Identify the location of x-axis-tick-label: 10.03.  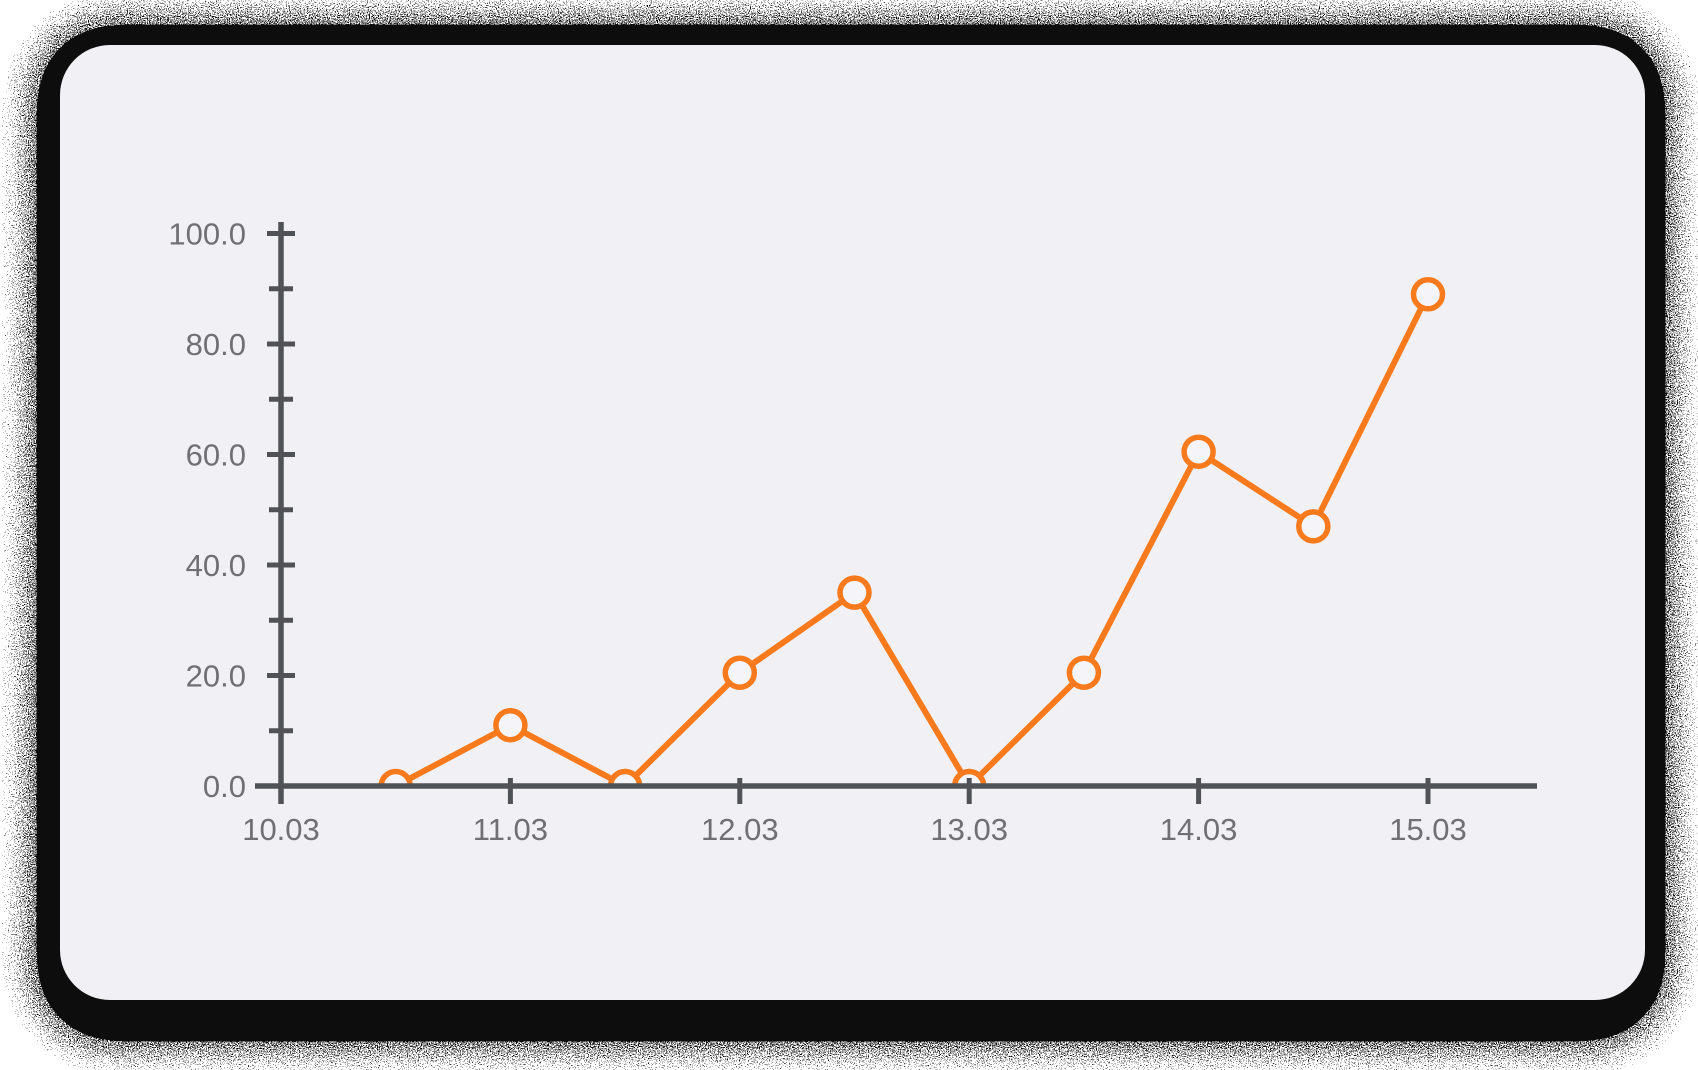
(281, 829).